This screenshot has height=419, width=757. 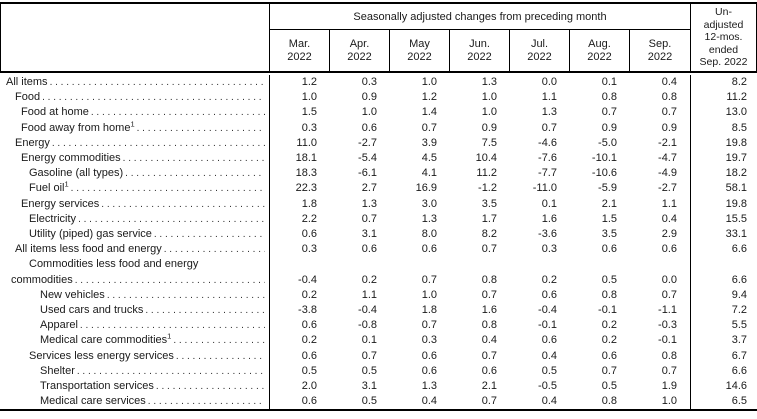 What do you see at coordinates (378, 326) in the screenshot?
I see `table-row: Apparel 0.6 -0.8 0.7 0.8 -0.1 0.2 -0.3 5.5` at bounding box center [378, 326].